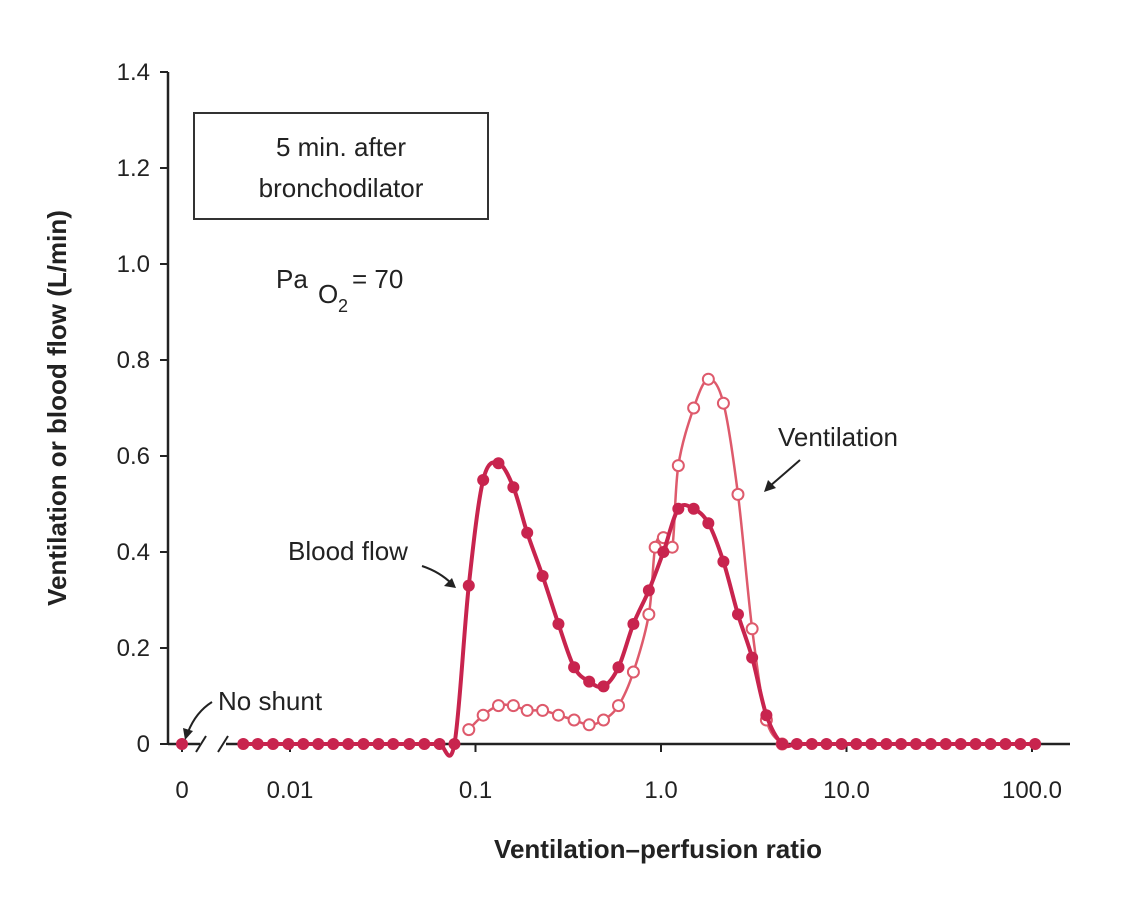 The width and height of the screenshot is (1148, 916). What do you see at coordinates (341, 147) in the screenshot?
I see `condition-box-line-1: 5 min. after` at bounding box center [341, 147].